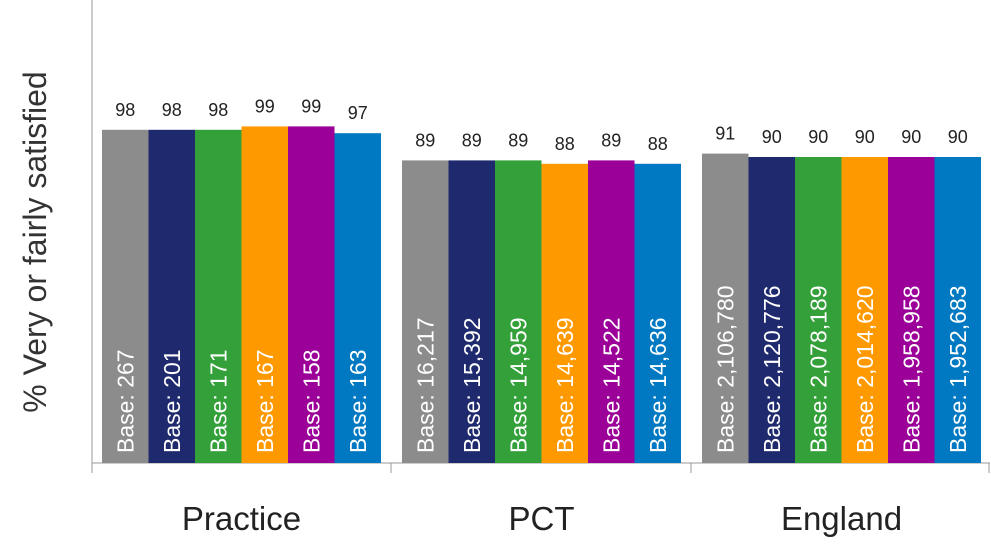 Image resolution: width=991 pixels, height=548 pixels. What do you see at coordinates (911, 369) in the screenshot?
I see `base-label: Base: 1,958,958` at bounding box center [911, 369].